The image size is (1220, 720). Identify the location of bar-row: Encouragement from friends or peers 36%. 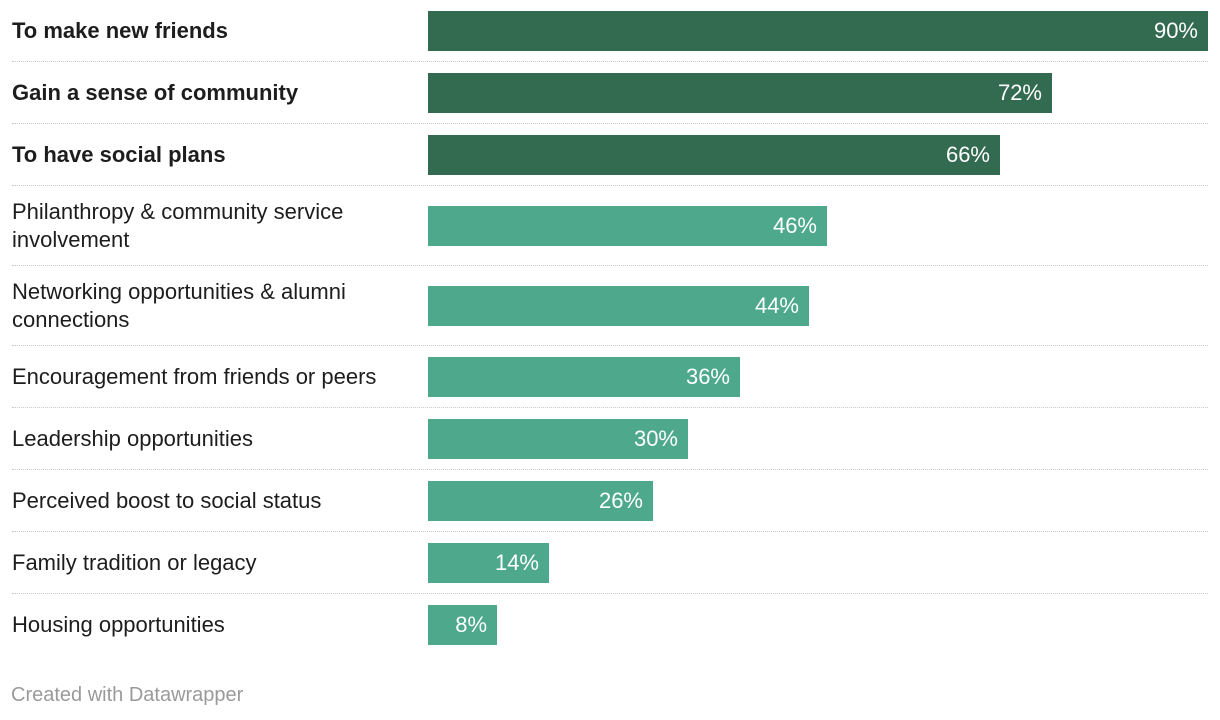
(604, 377).